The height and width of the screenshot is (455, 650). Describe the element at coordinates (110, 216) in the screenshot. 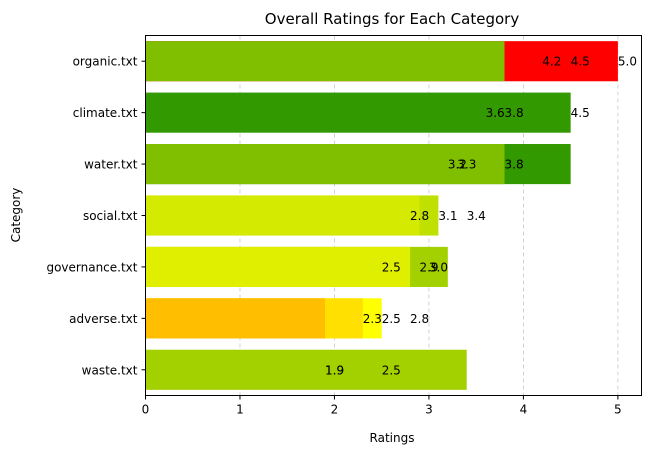

I see `y-tick-label: social.txt` at that location.